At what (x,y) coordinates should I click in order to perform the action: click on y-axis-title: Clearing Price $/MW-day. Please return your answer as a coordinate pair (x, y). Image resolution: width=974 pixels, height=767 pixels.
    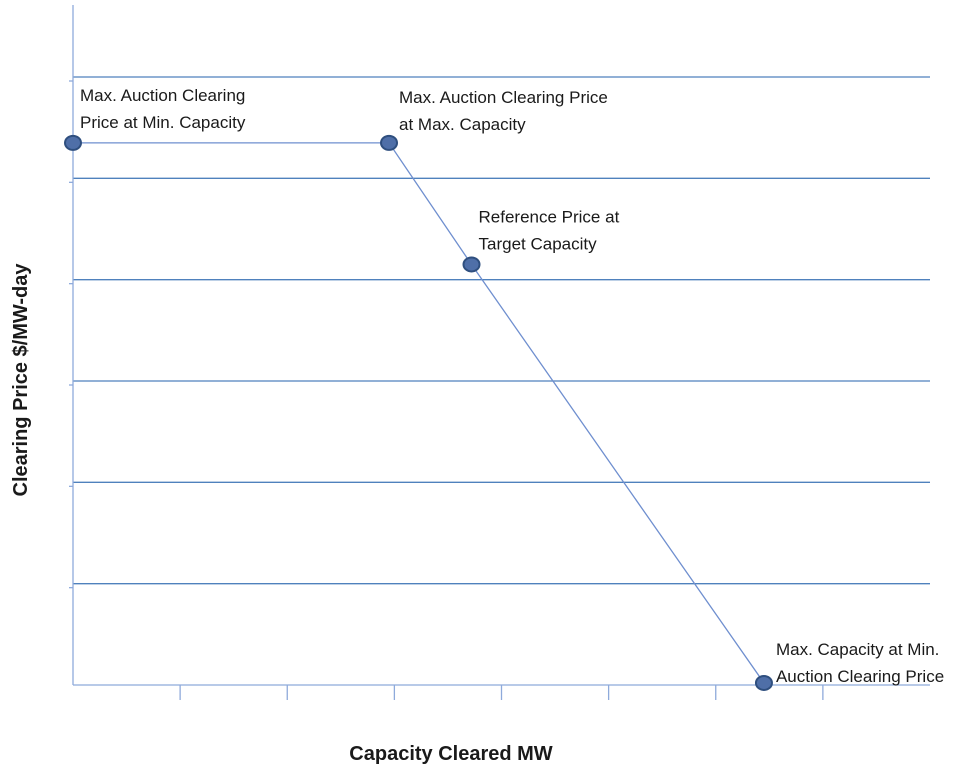
    Looking at the image, I should click on (21, 380).